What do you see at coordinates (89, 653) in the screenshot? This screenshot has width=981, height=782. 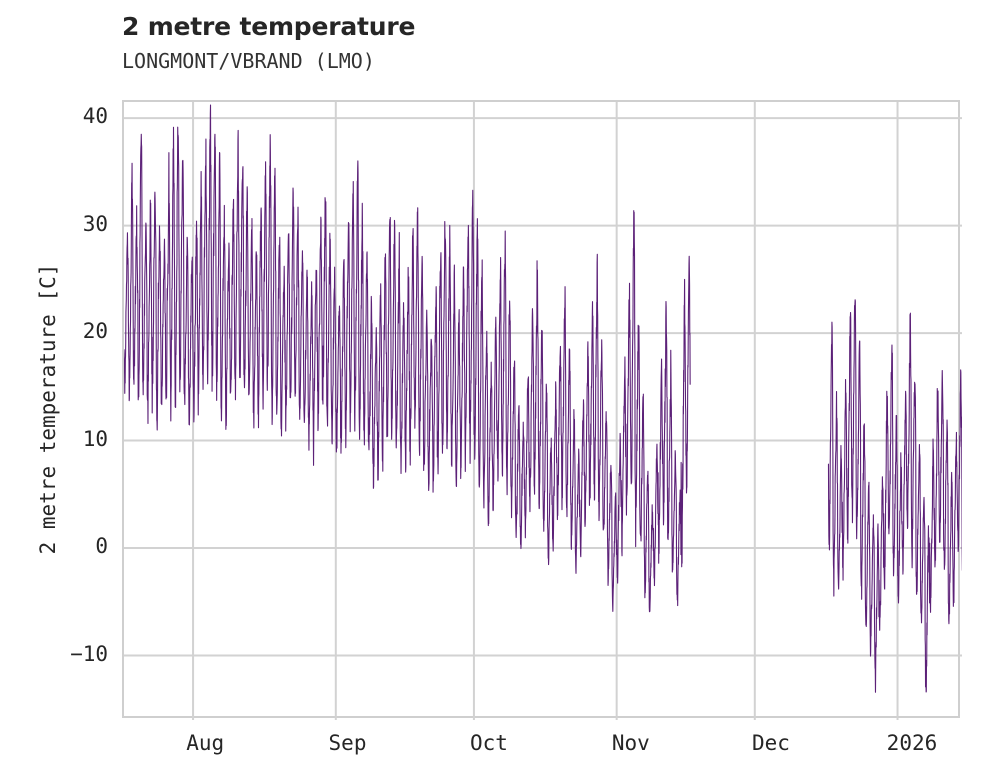 I see `y-tick-label: −10` at bounding box center [89, 653].